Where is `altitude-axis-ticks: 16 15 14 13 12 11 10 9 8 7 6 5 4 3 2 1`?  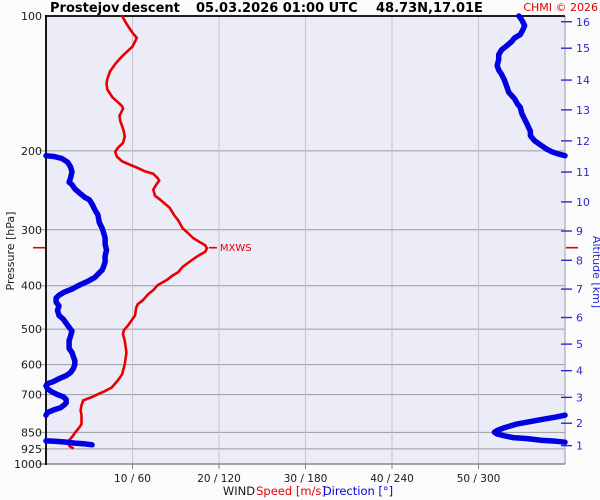
altitude-axis-ticks: 16 15 14 13 12 11 10 9 8 7 6 5 4 3 2 1 is located at coordinates (575, 234).